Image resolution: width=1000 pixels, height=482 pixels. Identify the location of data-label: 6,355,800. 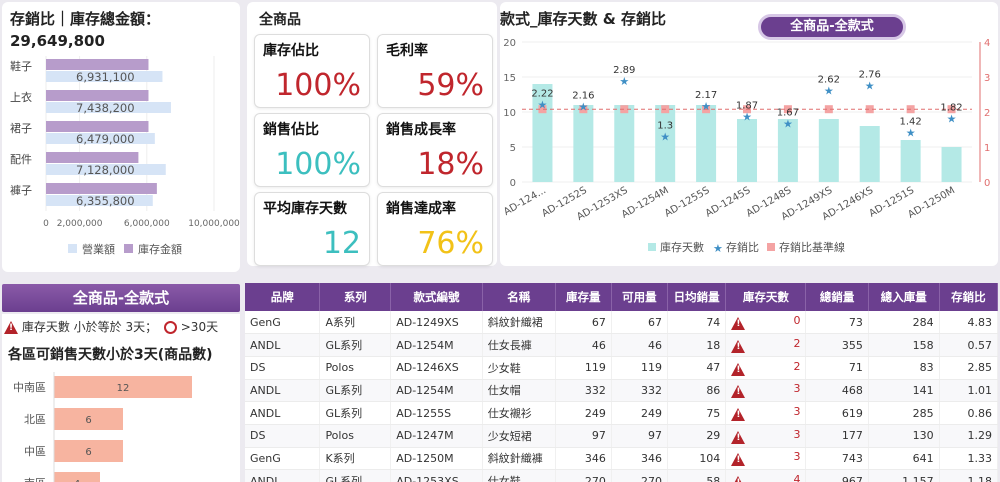
(105, 201).